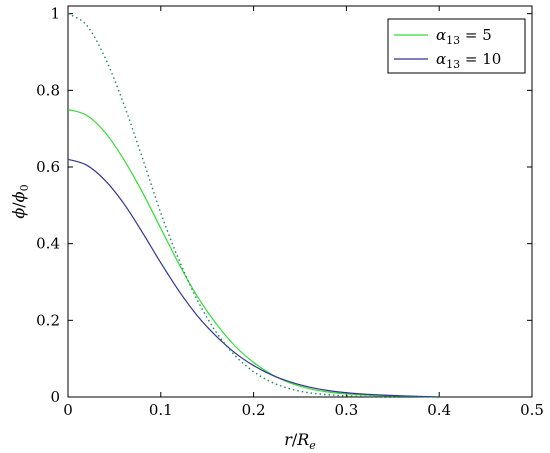  Describe the element at coordinates (48, 320) in the screenshot. I see `y-tick-label: 0.2` at that location.